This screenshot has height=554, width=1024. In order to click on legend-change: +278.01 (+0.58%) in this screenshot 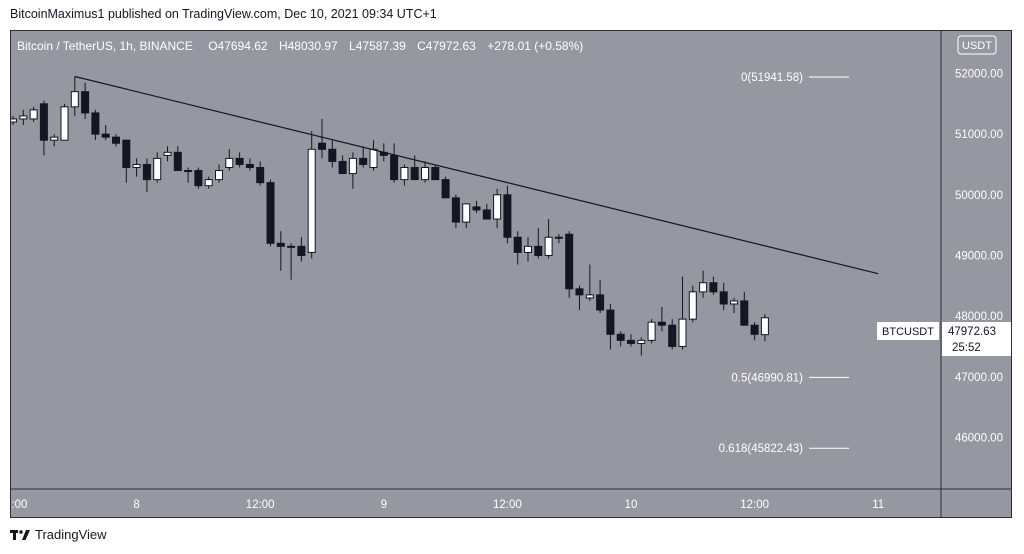, I will do `click(535, 46)`.